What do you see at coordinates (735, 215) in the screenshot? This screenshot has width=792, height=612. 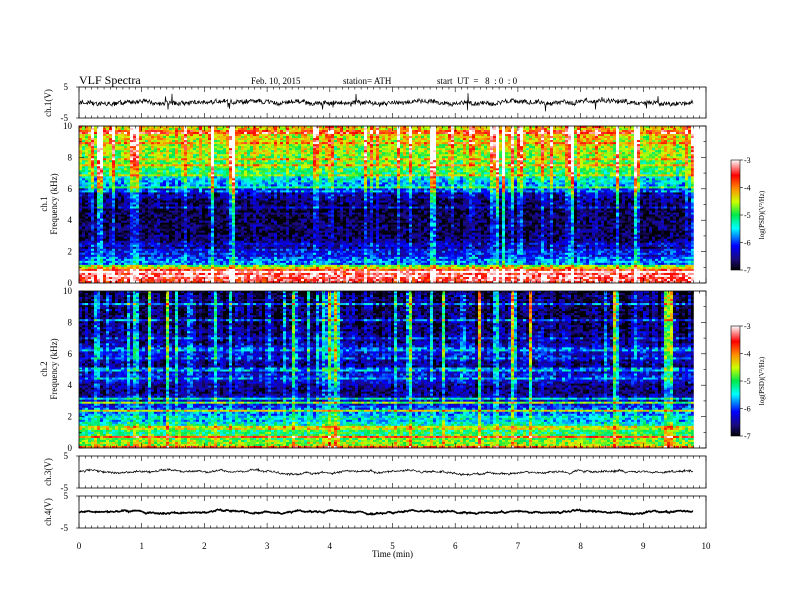 I see `ch1-spectrogram-colorbar` at bounding box center [735, 215].